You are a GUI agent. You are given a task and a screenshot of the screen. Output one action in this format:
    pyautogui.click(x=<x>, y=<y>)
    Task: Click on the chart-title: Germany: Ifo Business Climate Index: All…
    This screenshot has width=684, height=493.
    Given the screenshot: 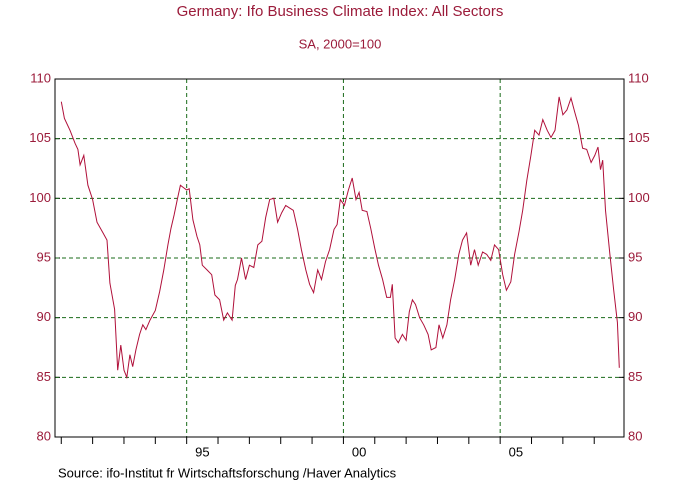 What is the action you would take?
    pyautogui.click(x=340, y=11)
    